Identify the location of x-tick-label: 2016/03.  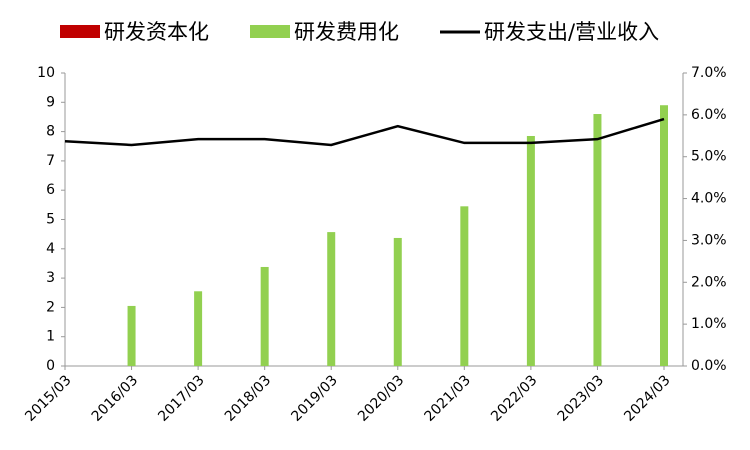
(115, 398).